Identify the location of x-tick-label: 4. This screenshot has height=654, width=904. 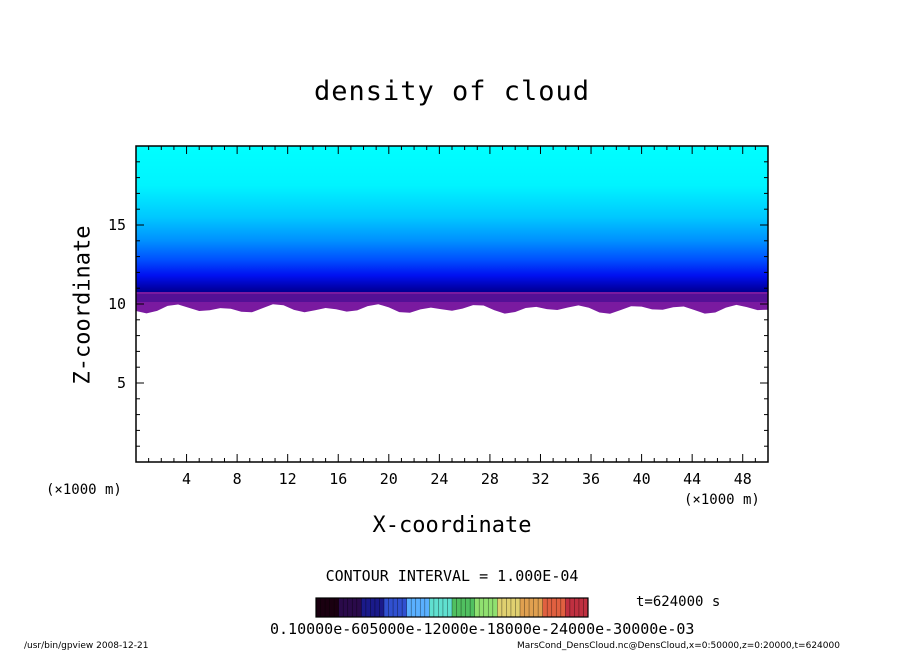
(186, 479).